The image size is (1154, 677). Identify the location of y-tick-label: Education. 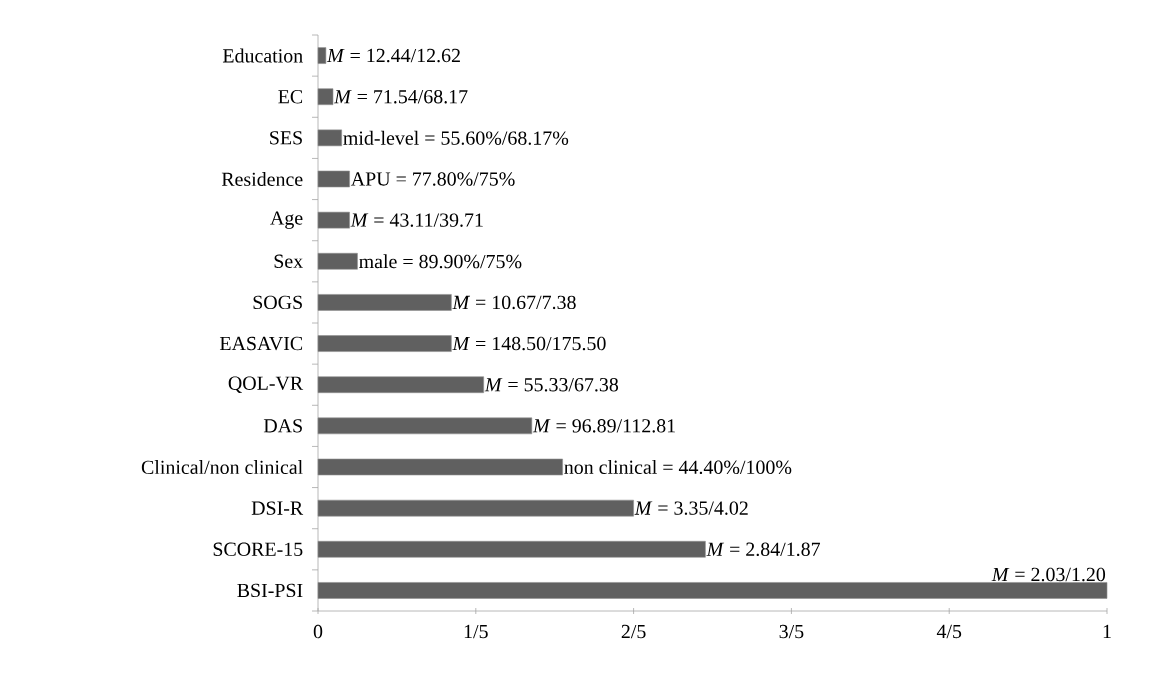
(262, 55).